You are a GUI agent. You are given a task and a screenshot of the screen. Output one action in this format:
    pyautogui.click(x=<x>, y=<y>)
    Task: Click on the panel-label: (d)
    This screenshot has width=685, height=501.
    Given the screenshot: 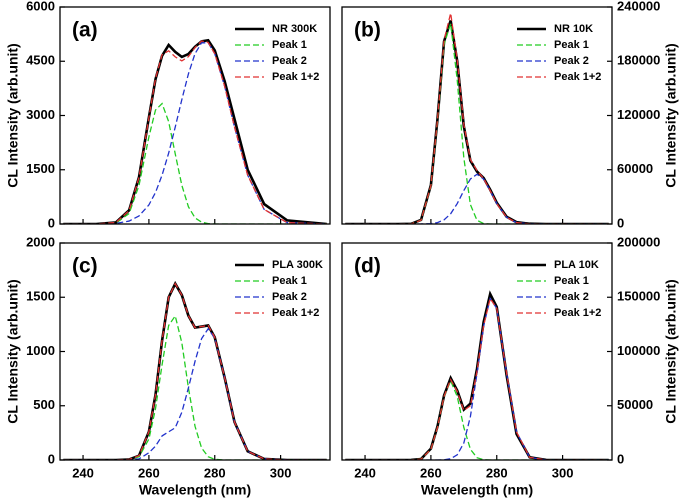 What is the action you would take?
    pyautogui.click(x=367, y=266)
    